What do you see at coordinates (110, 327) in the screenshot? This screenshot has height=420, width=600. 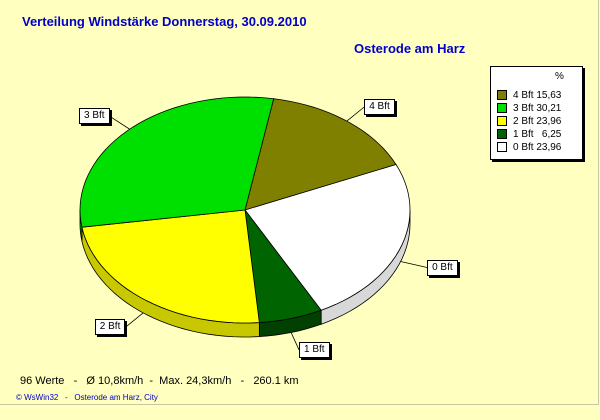 I see `slice-label-2-bft: 2 Bft` at bounding box center [110, 327].